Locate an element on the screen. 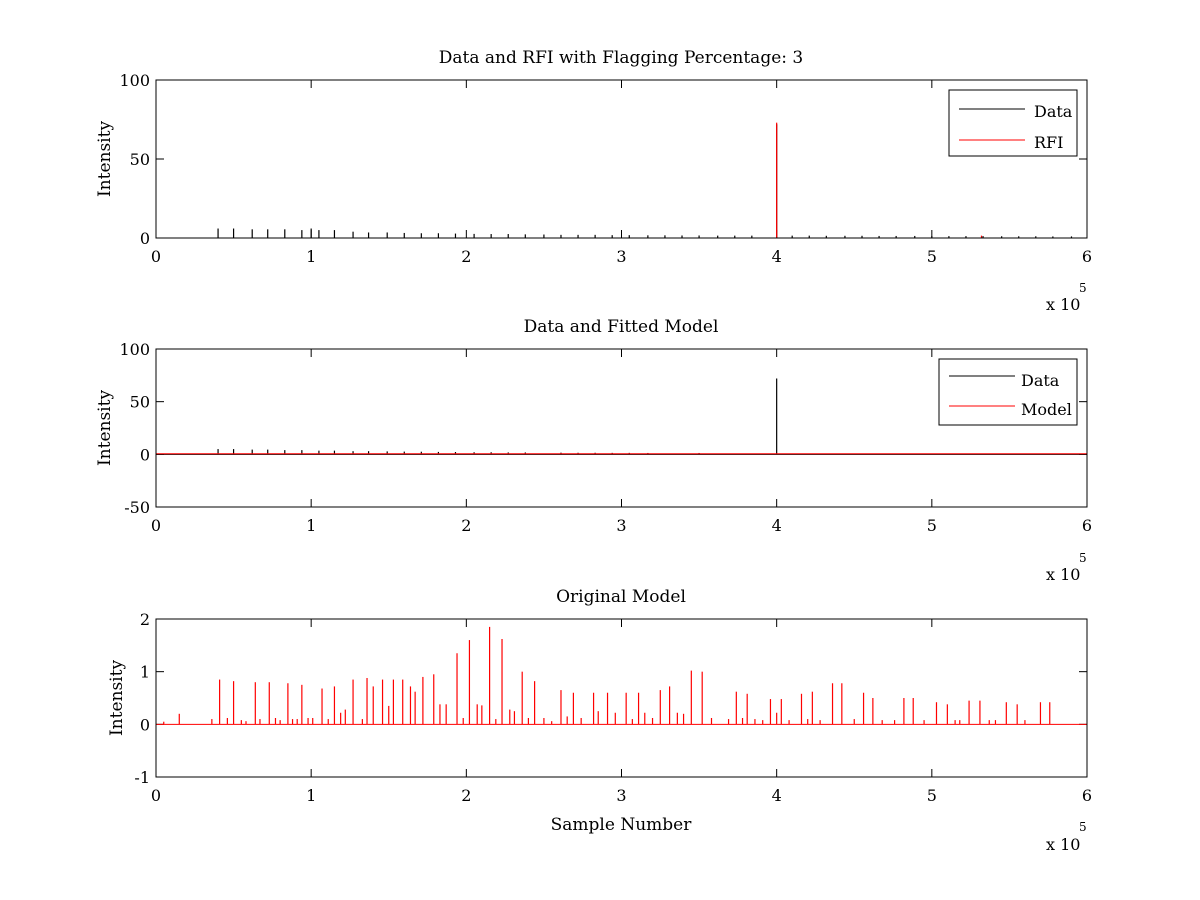 This screenshot has height=900, width=1200. panel-model-xtick-label: 2 is located at coordinates (466, 525).